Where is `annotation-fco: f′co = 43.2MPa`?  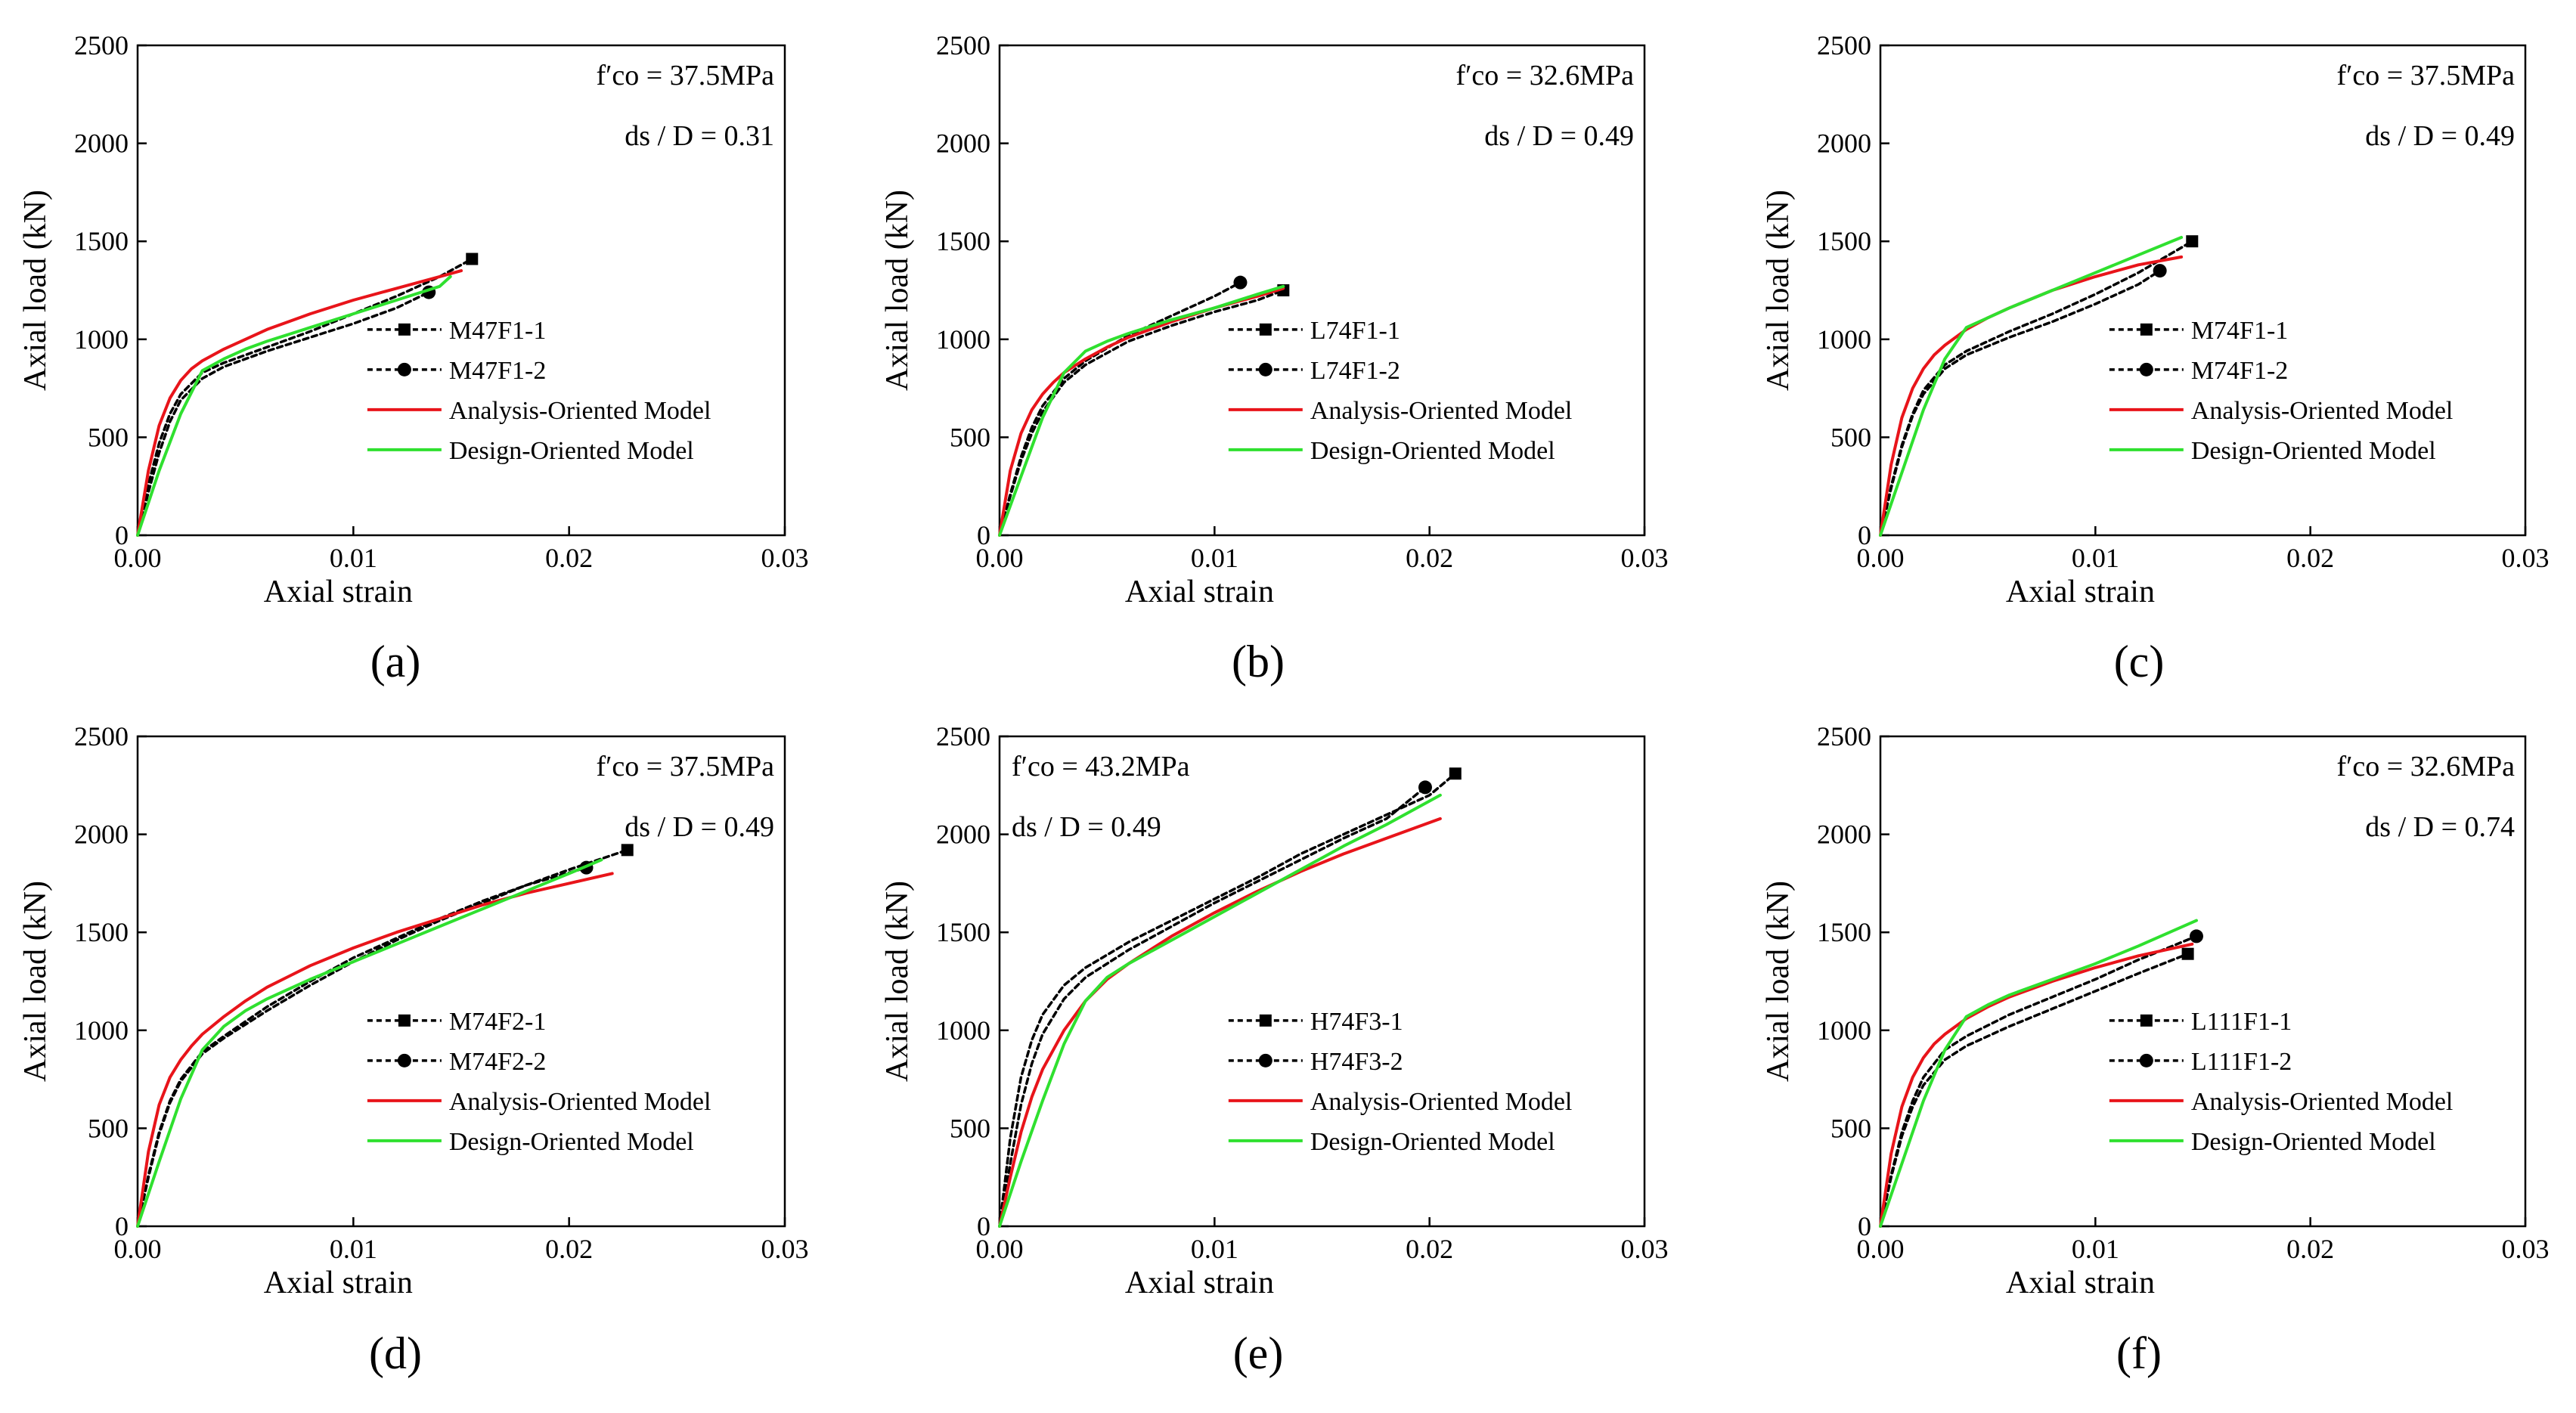
annotation-fco: f′co = 43.2MPa is located at coordinates (1101, 766).